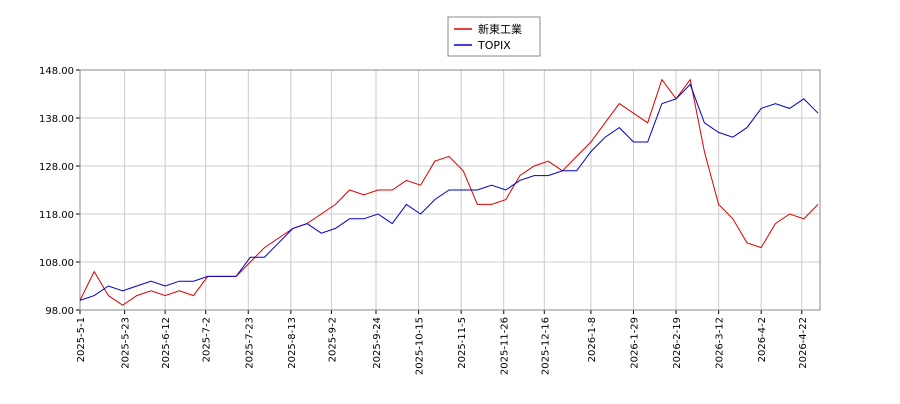 This screenshot has width=900, height=404. I want to click on x-tick-label: 2026-4-22, so click(803, 343).